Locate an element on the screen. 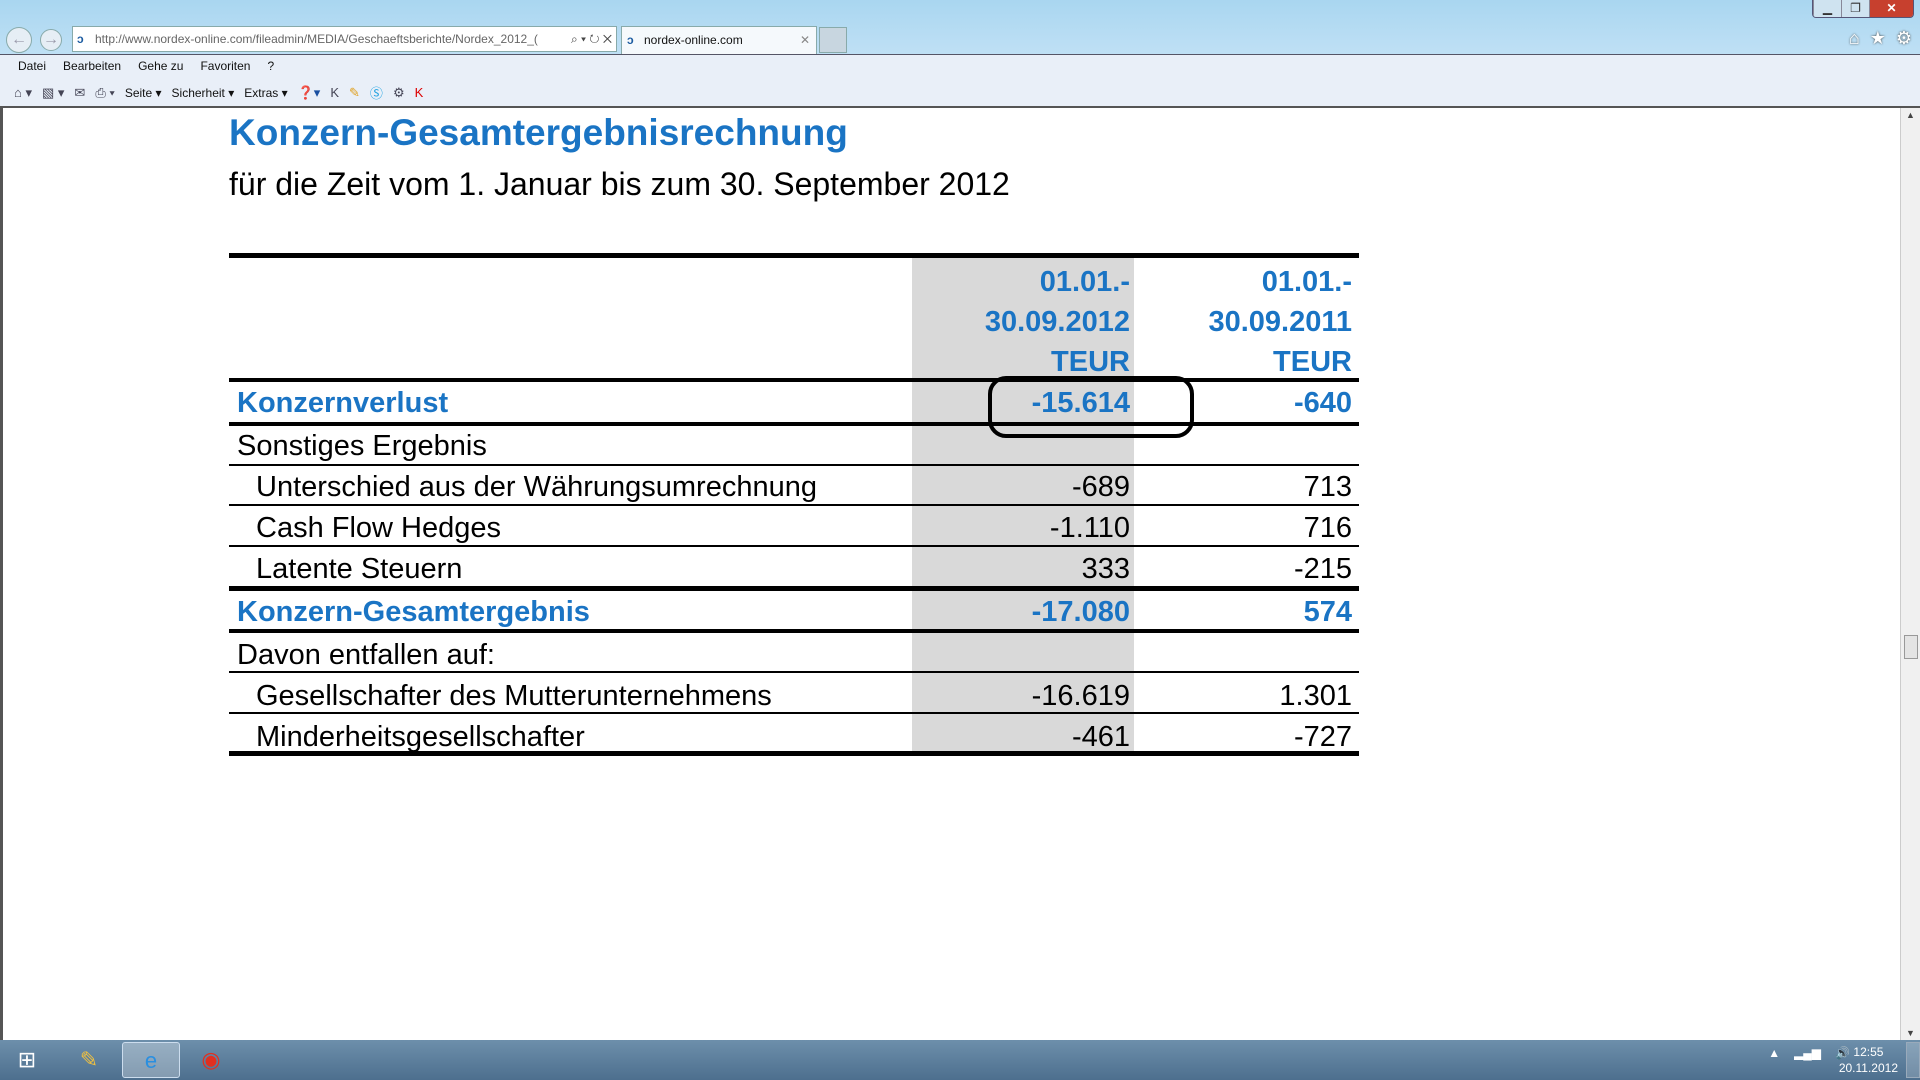 This screenshot has height=1080, width=1920. gear-icon: ⚙ is located at coordinates (1903, 38).